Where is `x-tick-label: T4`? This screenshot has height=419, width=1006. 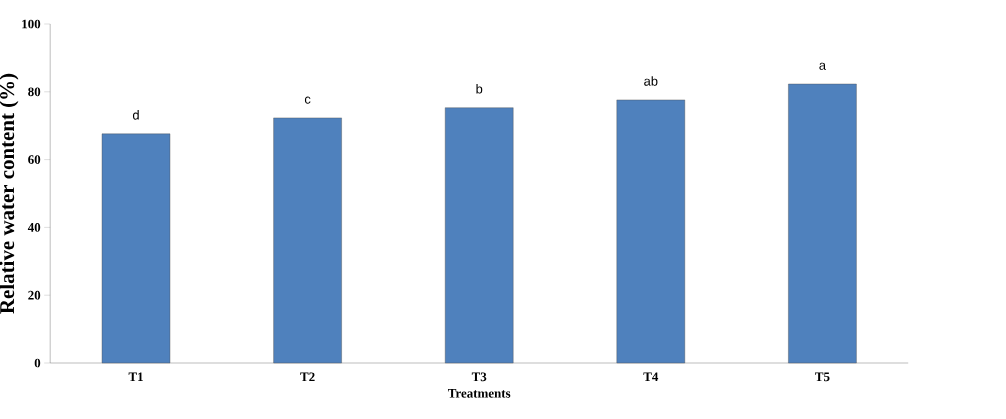
x-tick-label: T4 is located at coordinates (651, 377).